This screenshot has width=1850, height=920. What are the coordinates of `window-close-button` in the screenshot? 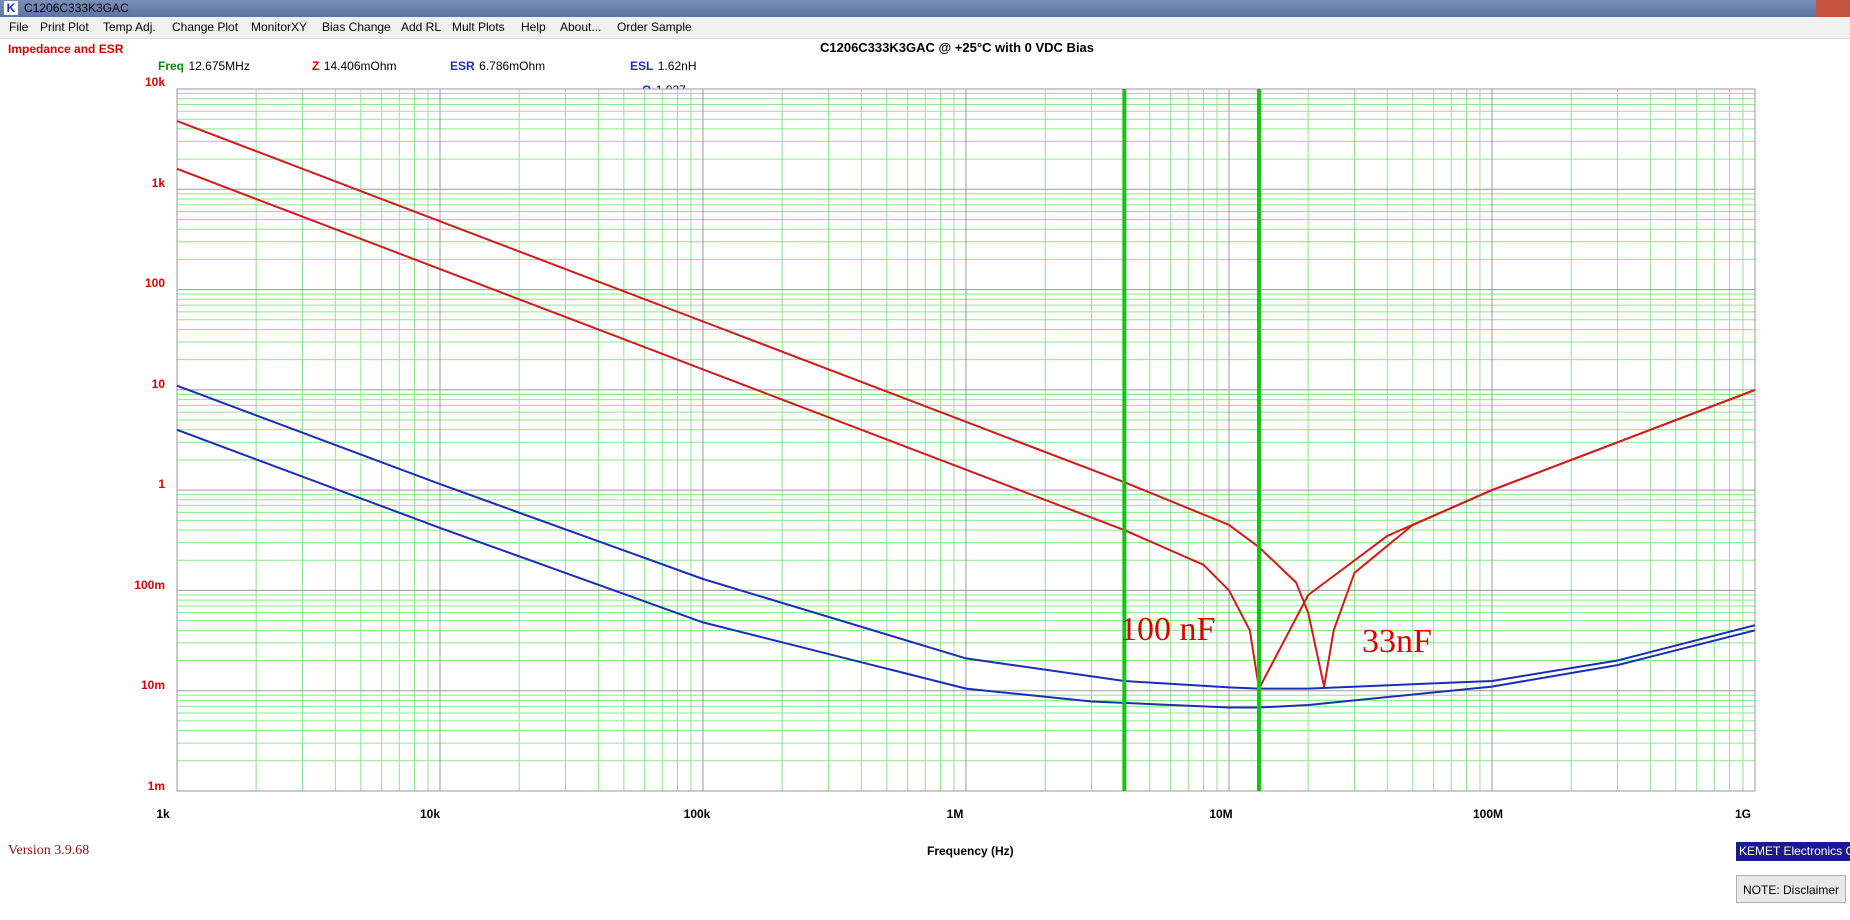 It's located at (1833, 8).